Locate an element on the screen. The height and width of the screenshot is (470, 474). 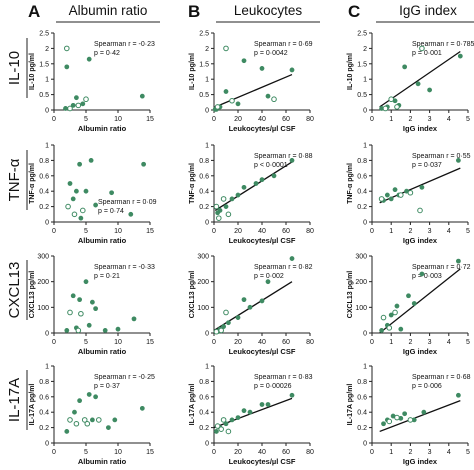
column-letter: B is located at coordinates (194, 11).